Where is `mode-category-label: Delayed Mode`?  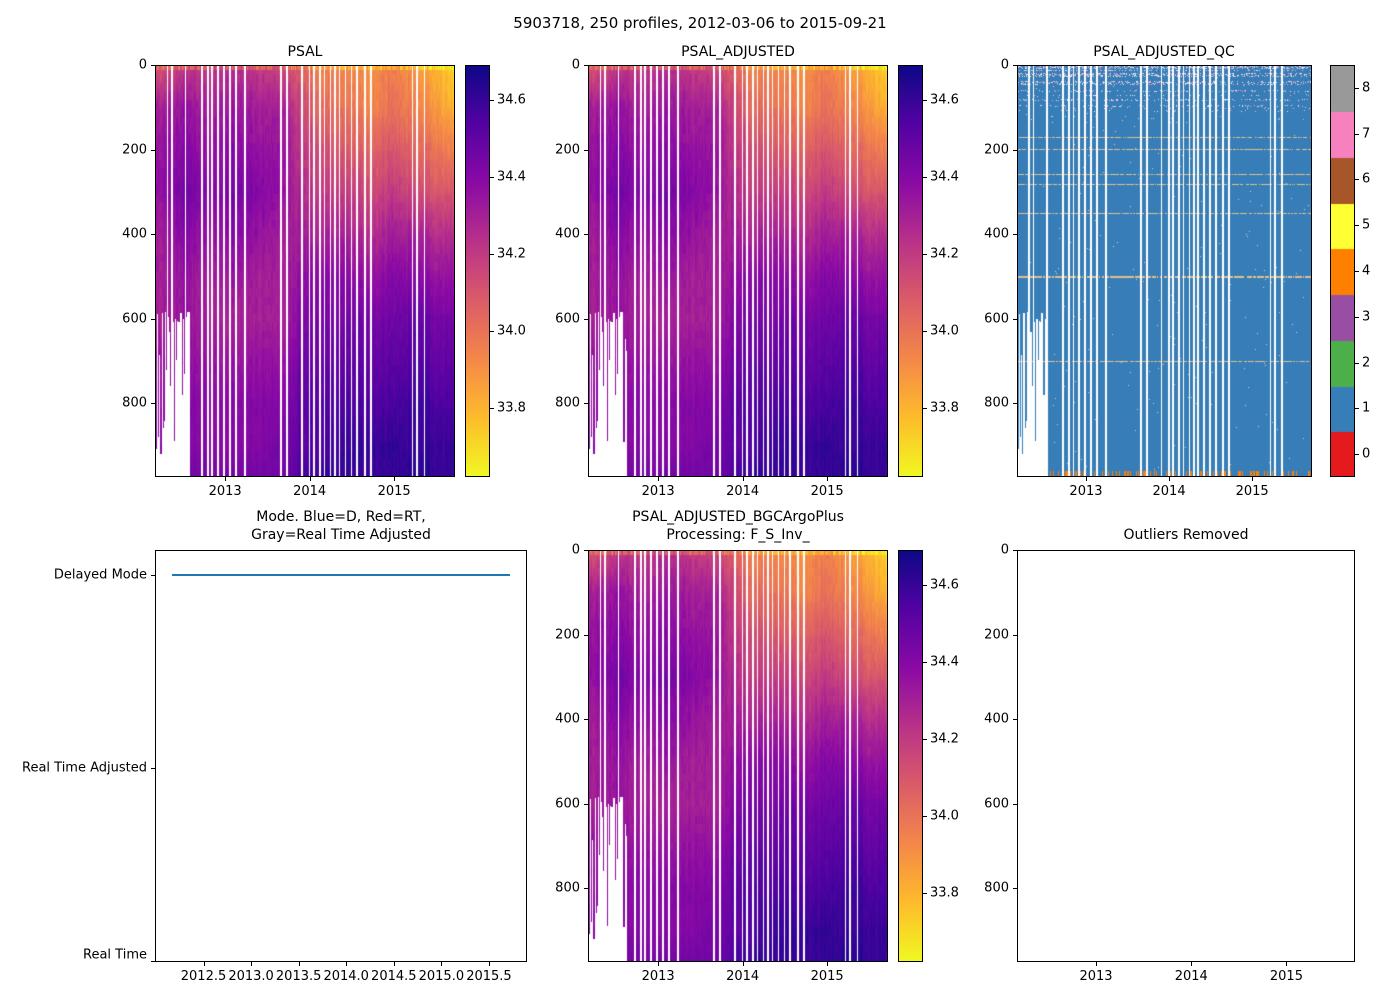
mode-category-label: Delayed Mode is located at coordinates (100, 575).